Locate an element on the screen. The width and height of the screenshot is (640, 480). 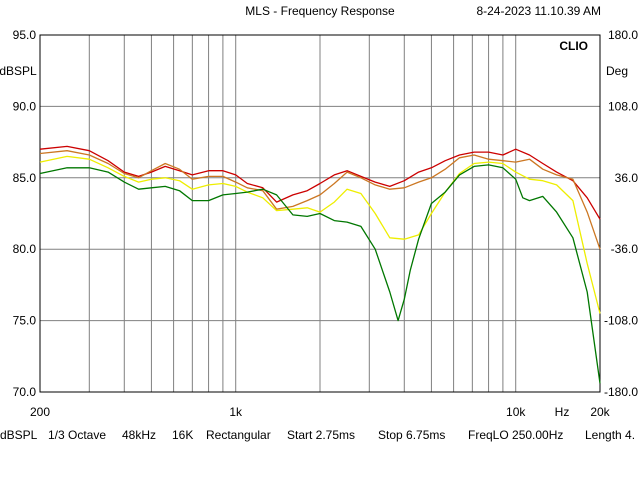
chart-title: MLS - Frequency Response is located at coordinates (320, 11).